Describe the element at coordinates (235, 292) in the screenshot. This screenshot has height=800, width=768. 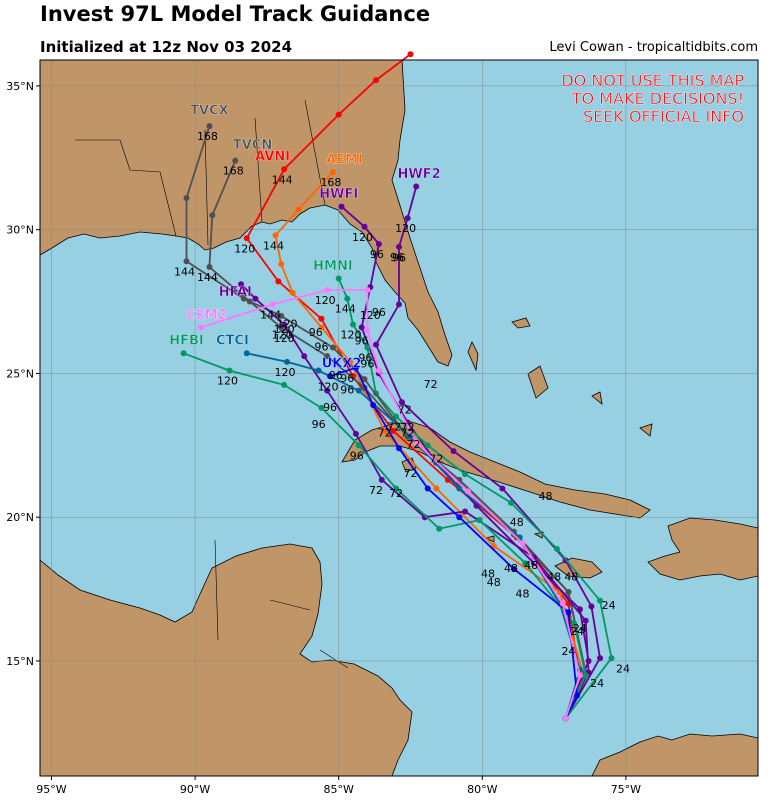
I see `model-name-hfai: HFAI` at that location.